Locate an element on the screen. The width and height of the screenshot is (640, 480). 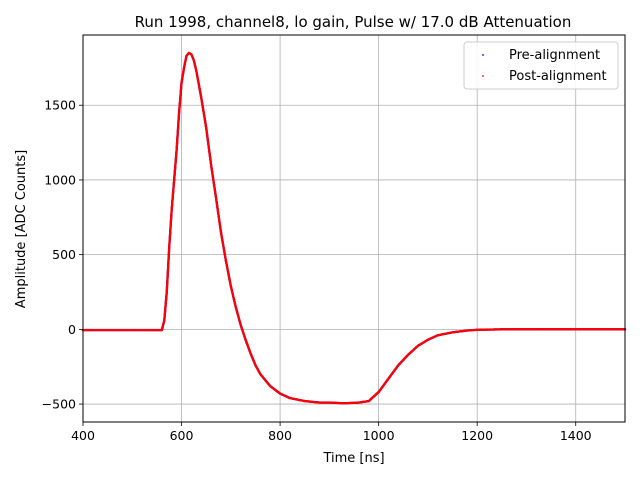
legend: Pre-alignment Post-alignment is located at coordinates (541, 65).